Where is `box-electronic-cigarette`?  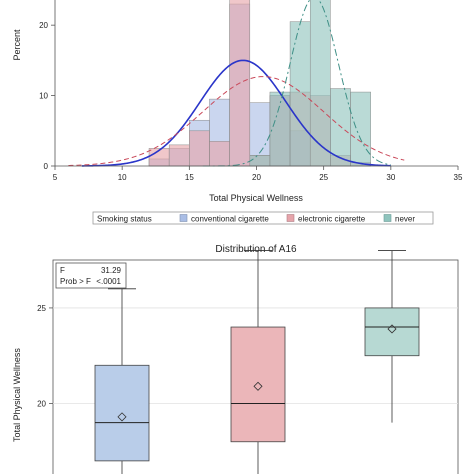
box-electronic-cigarette is located at coordinates (258, 384).